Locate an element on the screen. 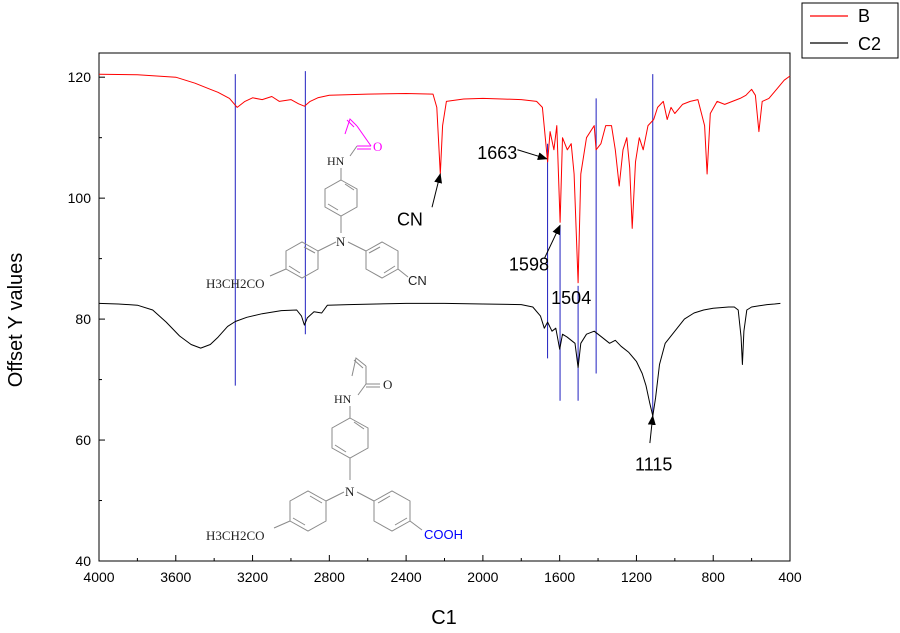  x-tick-label: 1600 is located at coordinates (559, 577).